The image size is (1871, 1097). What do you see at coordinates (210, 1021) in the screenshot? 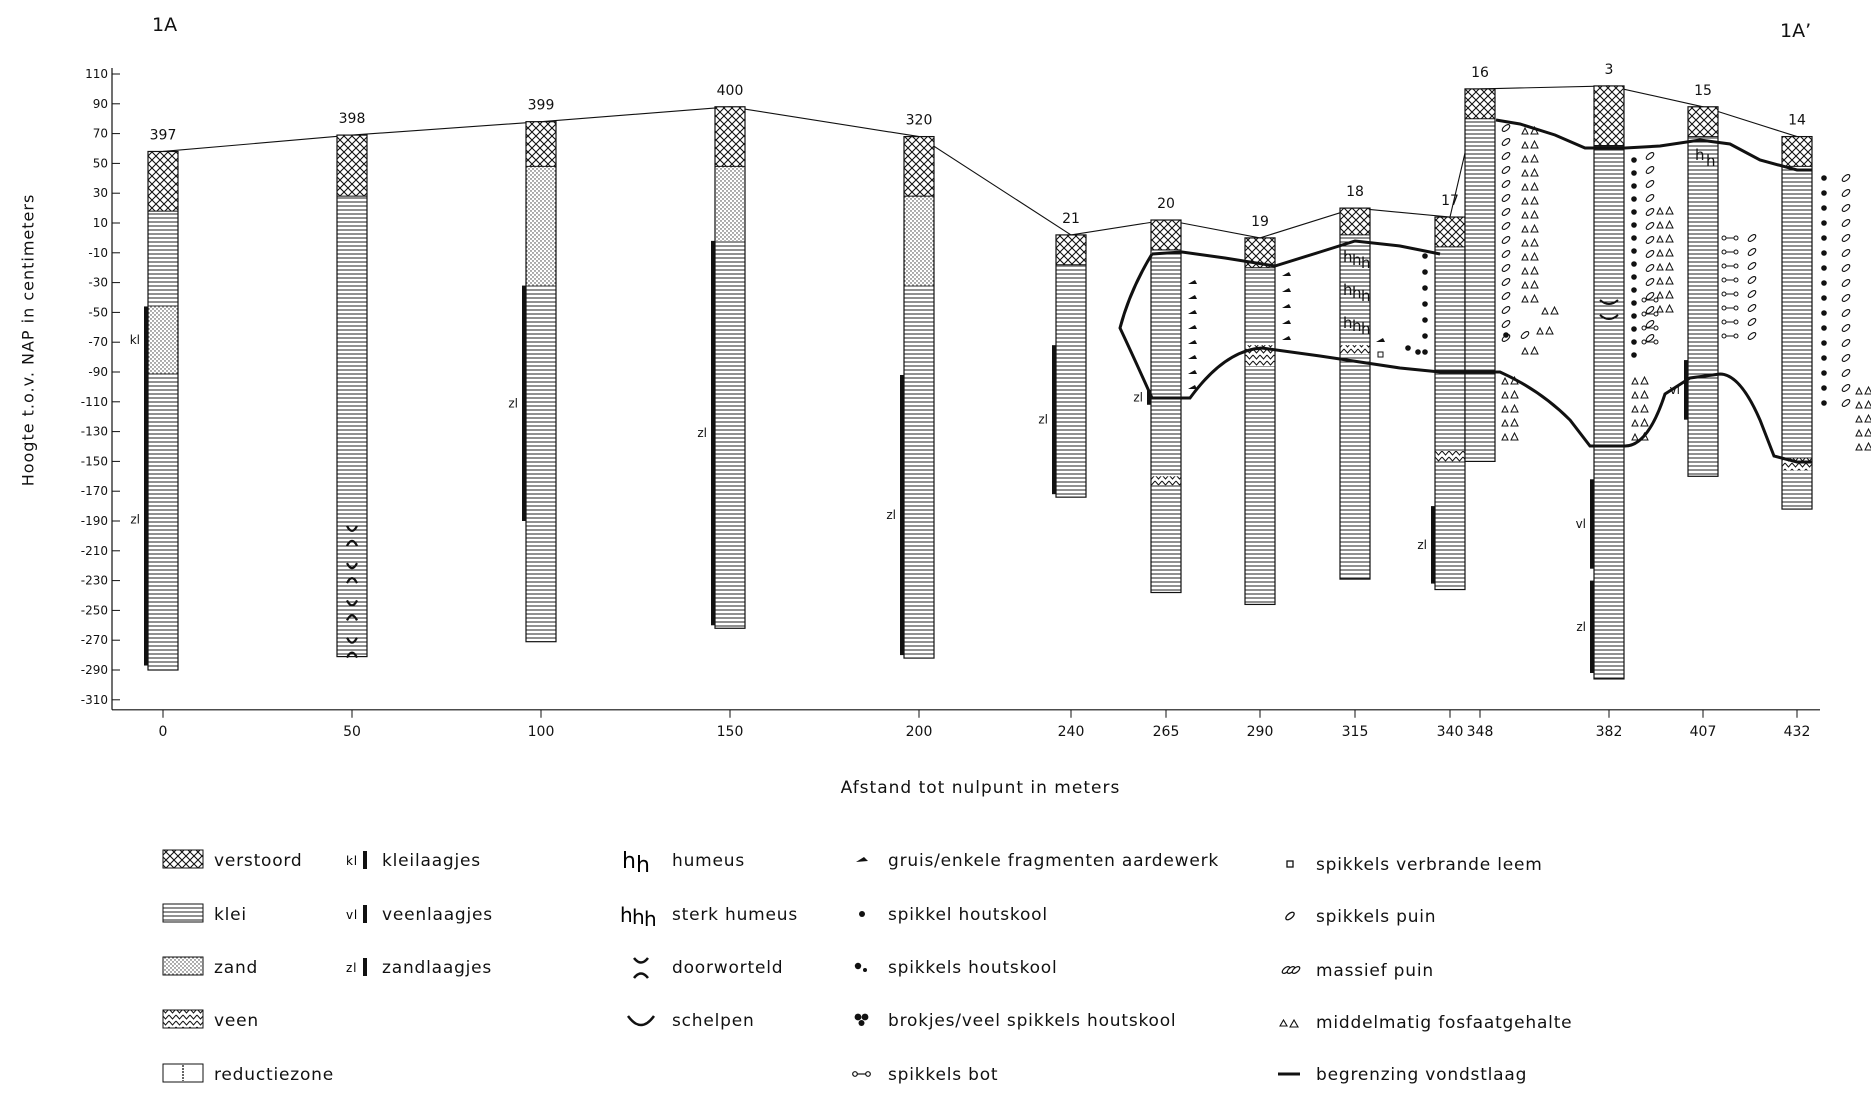
I see `legend-item-veen: veen` at bounding box center [210, 1021].